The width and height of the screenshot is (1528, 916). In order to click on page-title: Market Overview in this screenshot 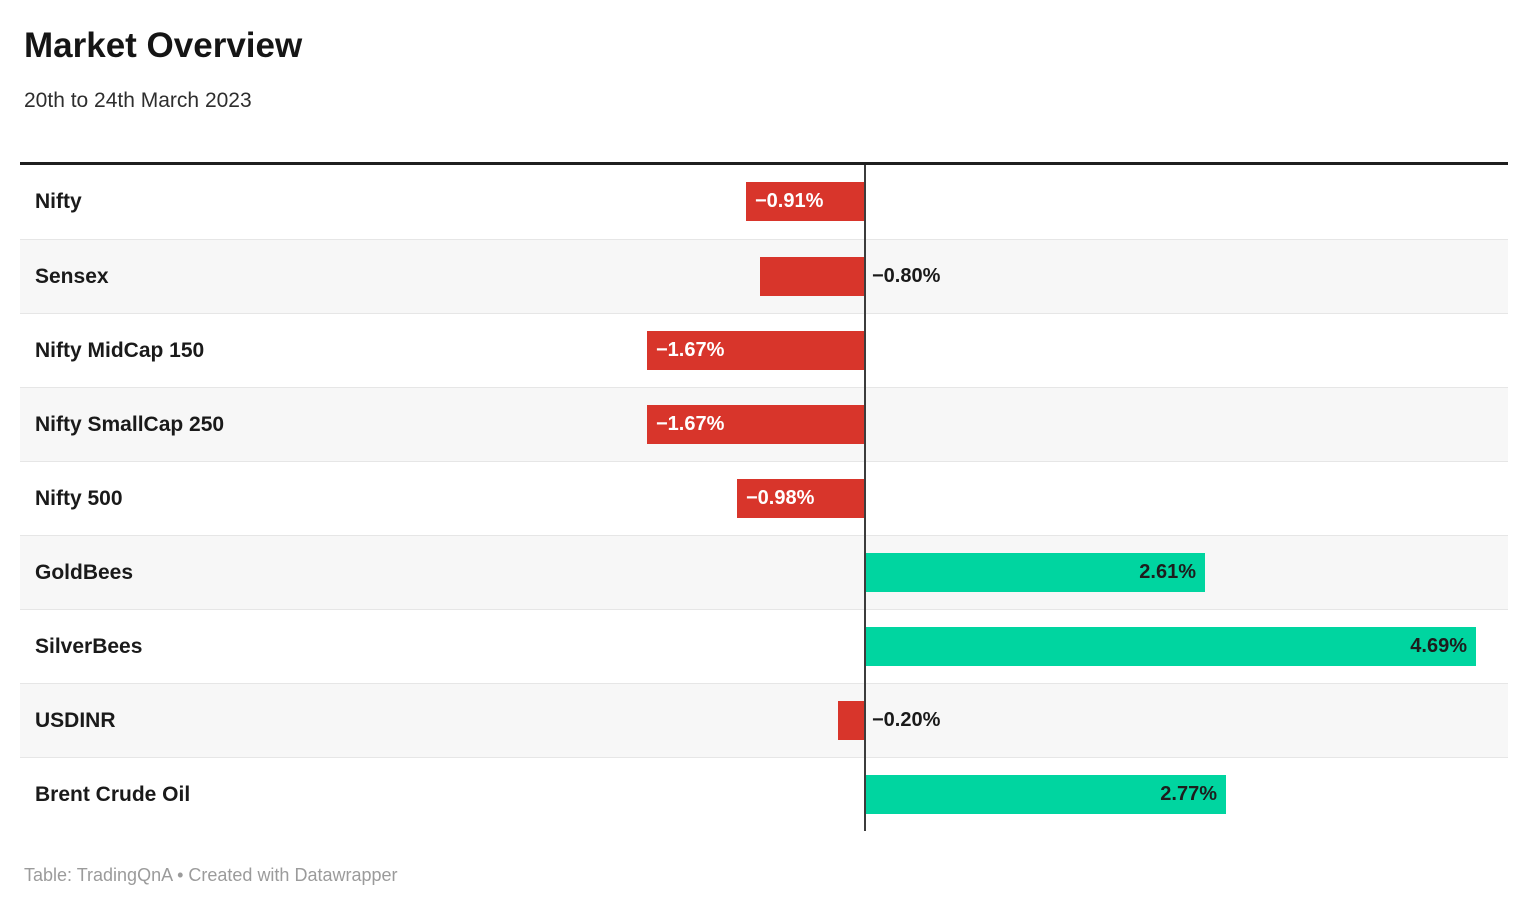, I will do `click(163, 45)`.